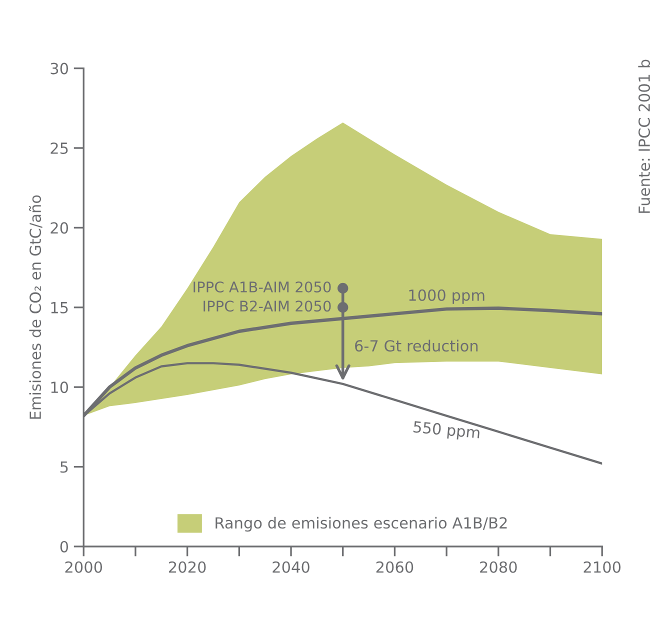 This screenshot has width=669, height=621. Describe the element at coordinates (35, 307) in the screenshot. I see `y-axis-title: Emisiones de CO₂ en GtC/año` at that location.